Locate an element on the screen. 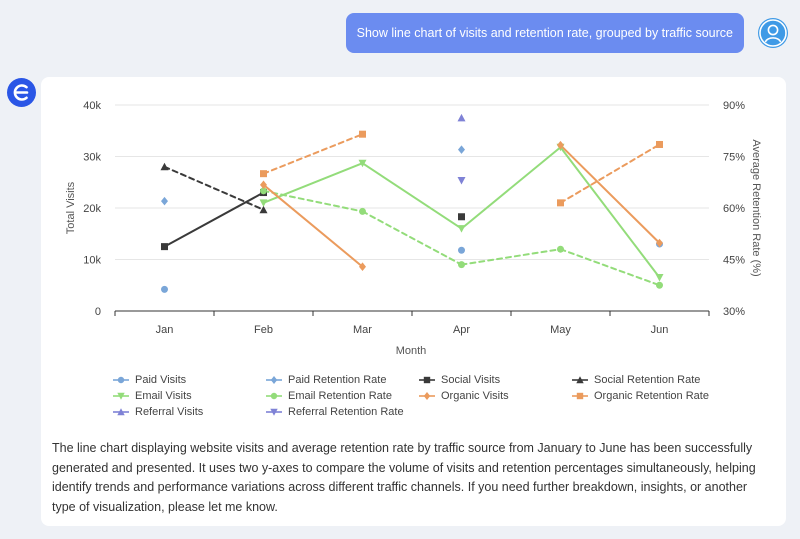 The height and width of the screenshot is (539, 800). legend-label: Email Retention Rate is located at coordinates (340, 396).